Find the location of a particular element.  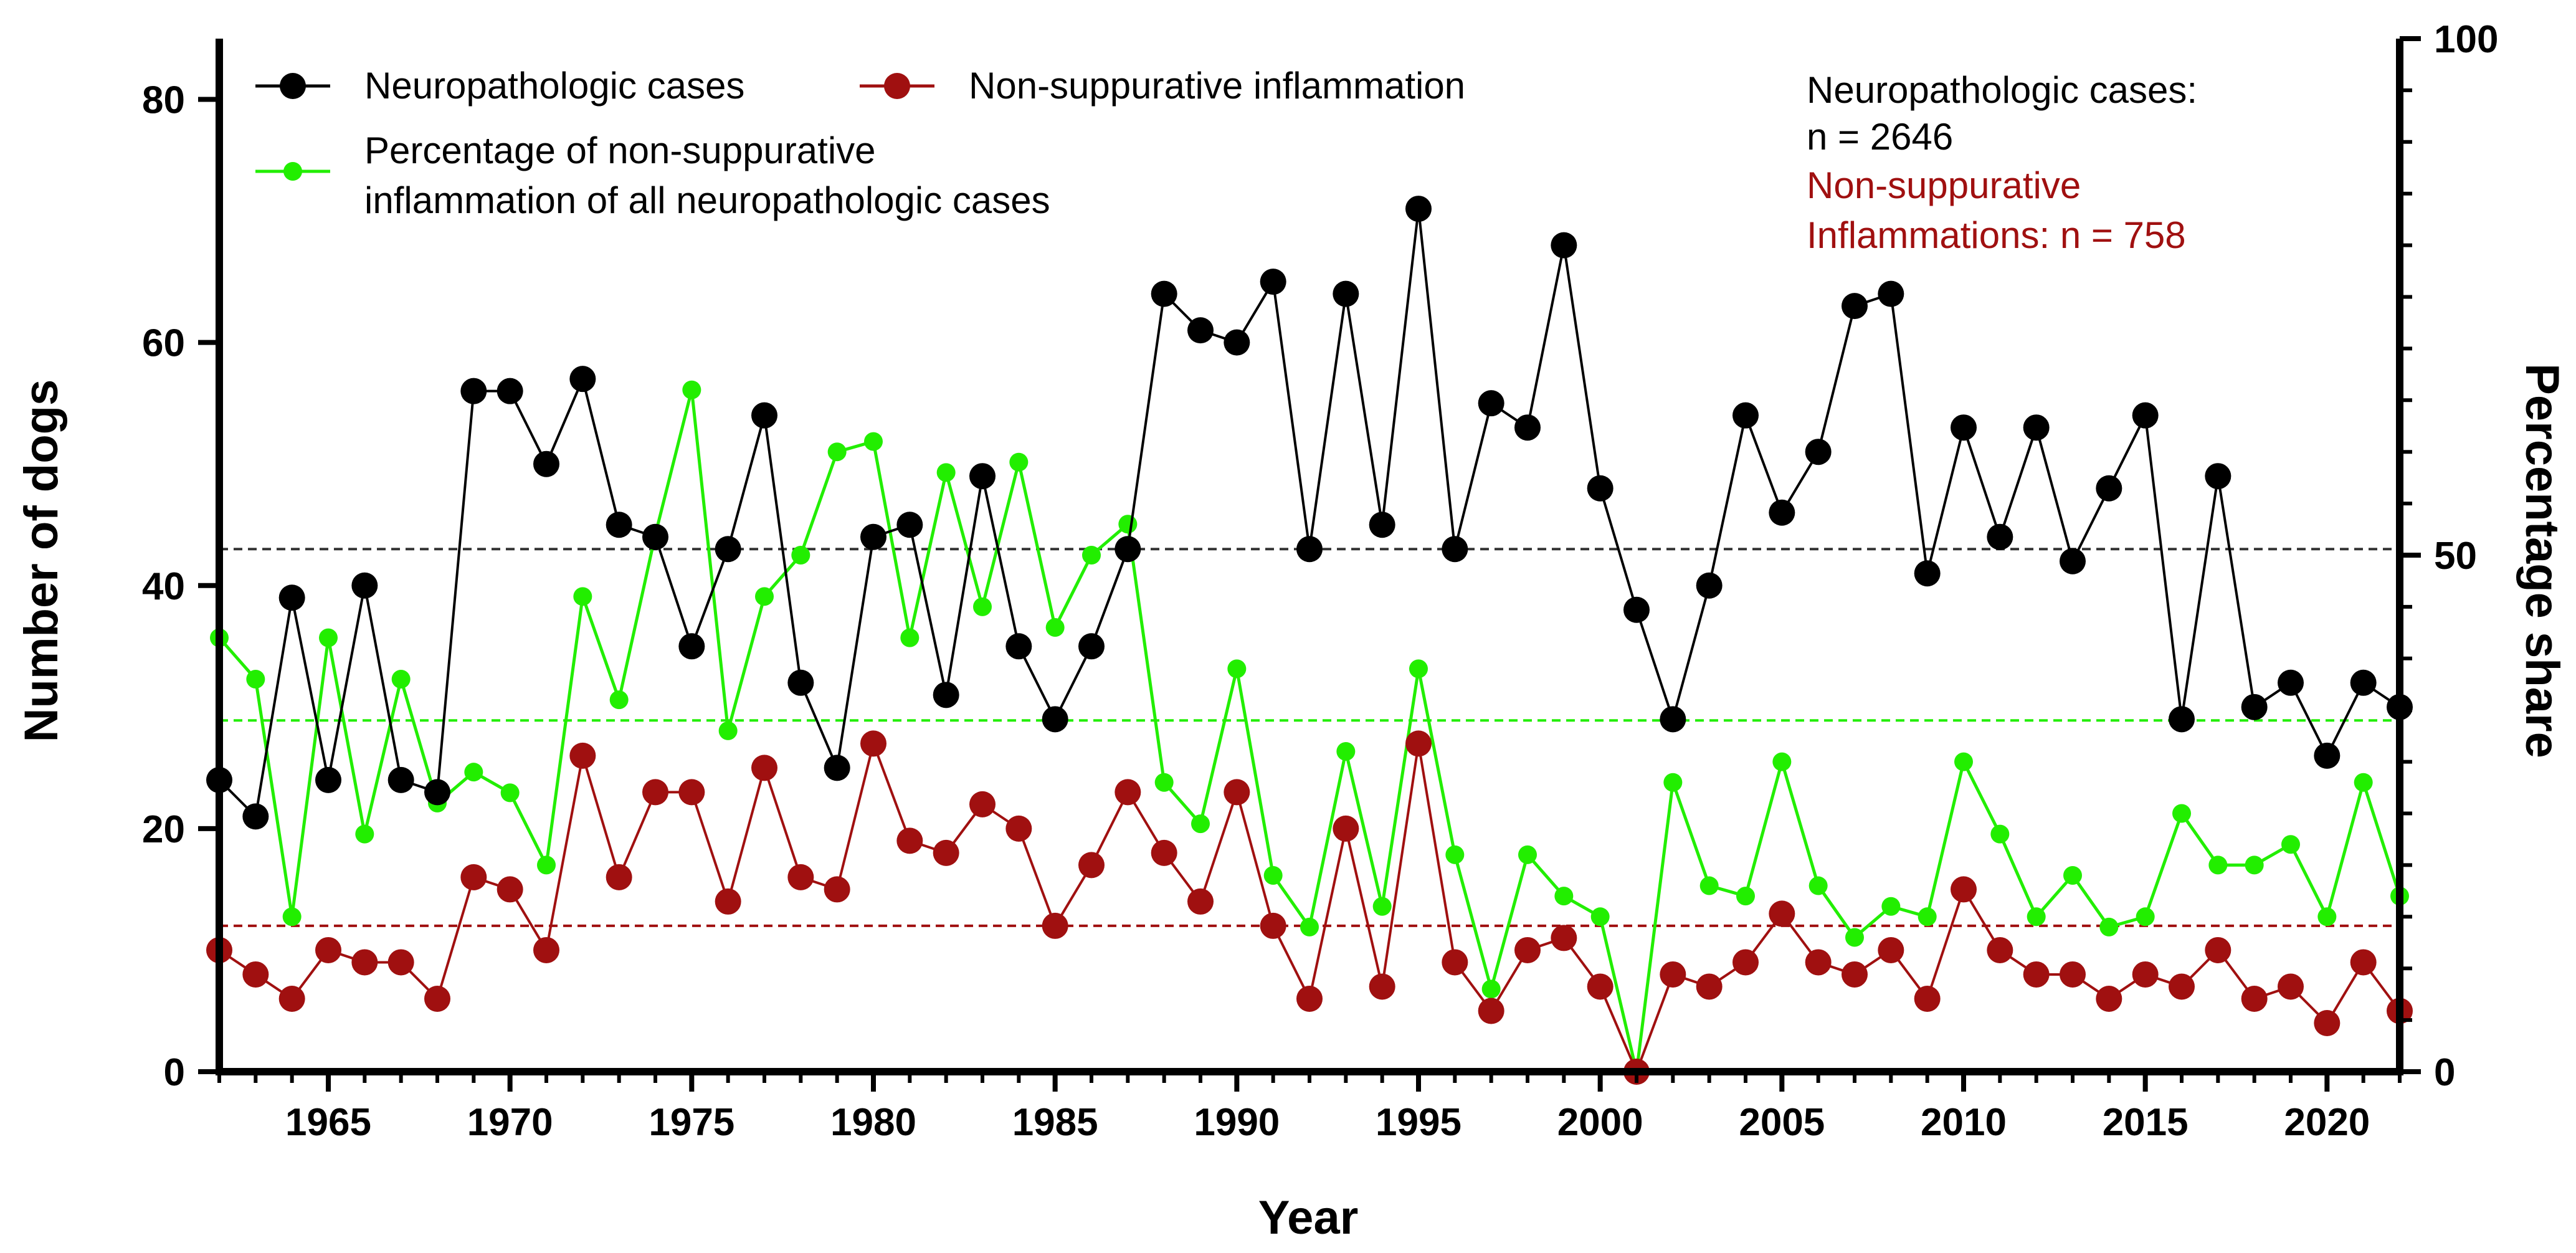

point-s0-2001 is located at coordinates (1636, 610).